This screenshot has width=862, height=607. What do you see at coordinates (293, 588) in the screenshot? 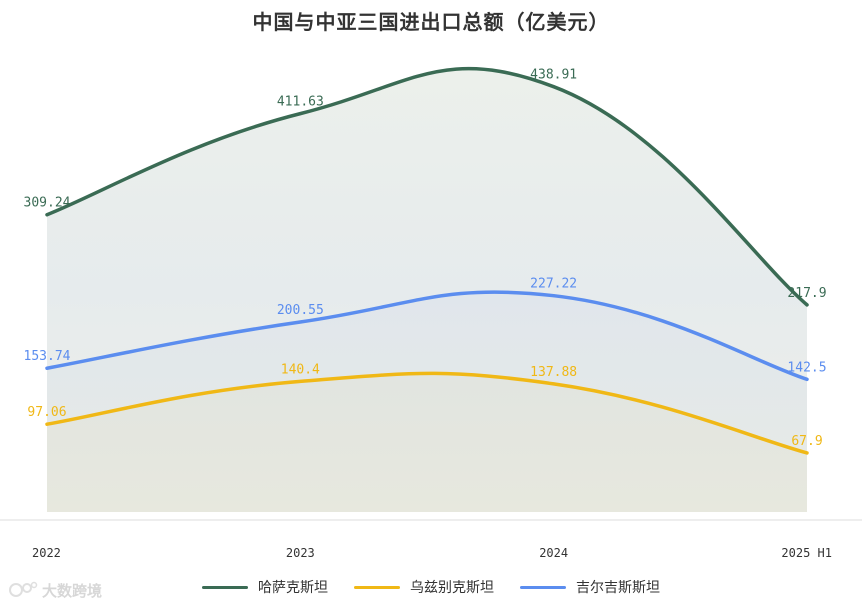
I see `legend-label: 哈萨克斯坦` at bounding box center [293, 588].